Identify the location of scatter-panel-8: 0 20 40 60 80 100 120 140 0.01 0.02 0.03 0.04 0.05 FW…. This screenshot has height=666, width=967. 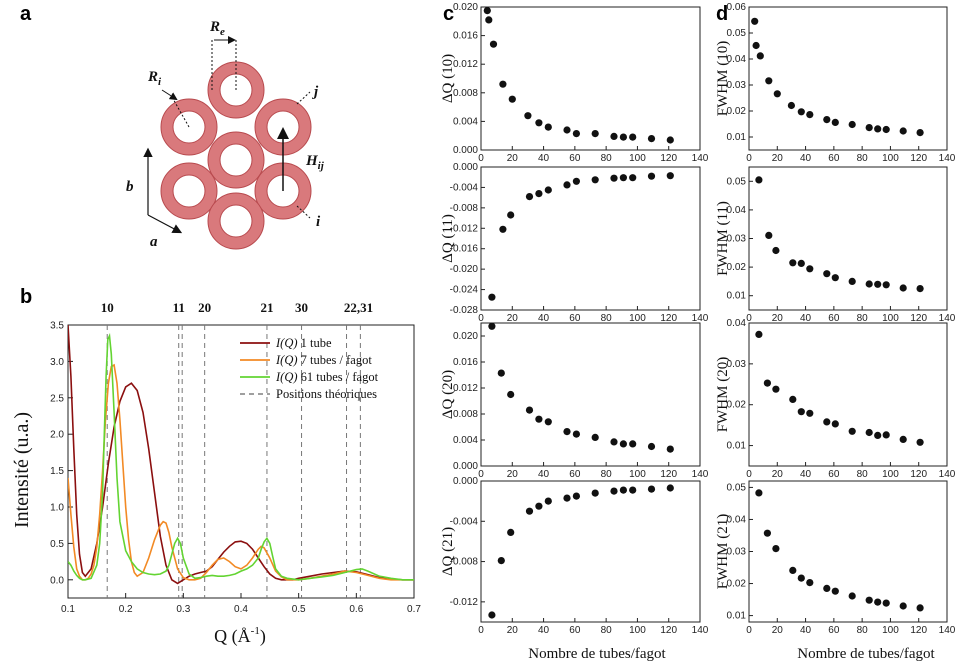
(835, 558).